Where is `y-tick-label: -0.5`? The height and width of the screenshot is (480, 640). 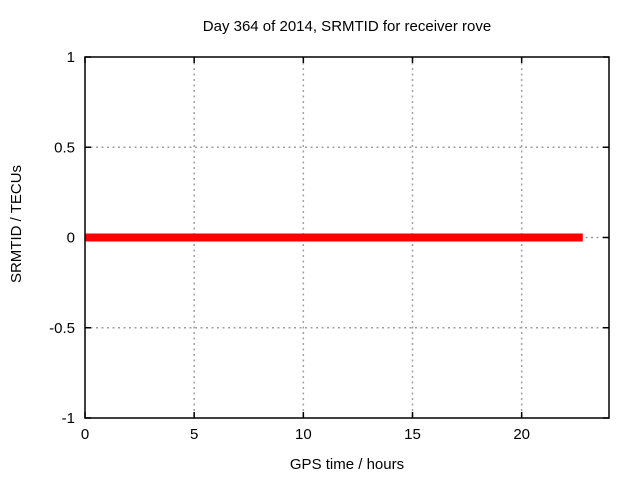 y-tick-label: -0.5 is located at coordinates (62, 328).